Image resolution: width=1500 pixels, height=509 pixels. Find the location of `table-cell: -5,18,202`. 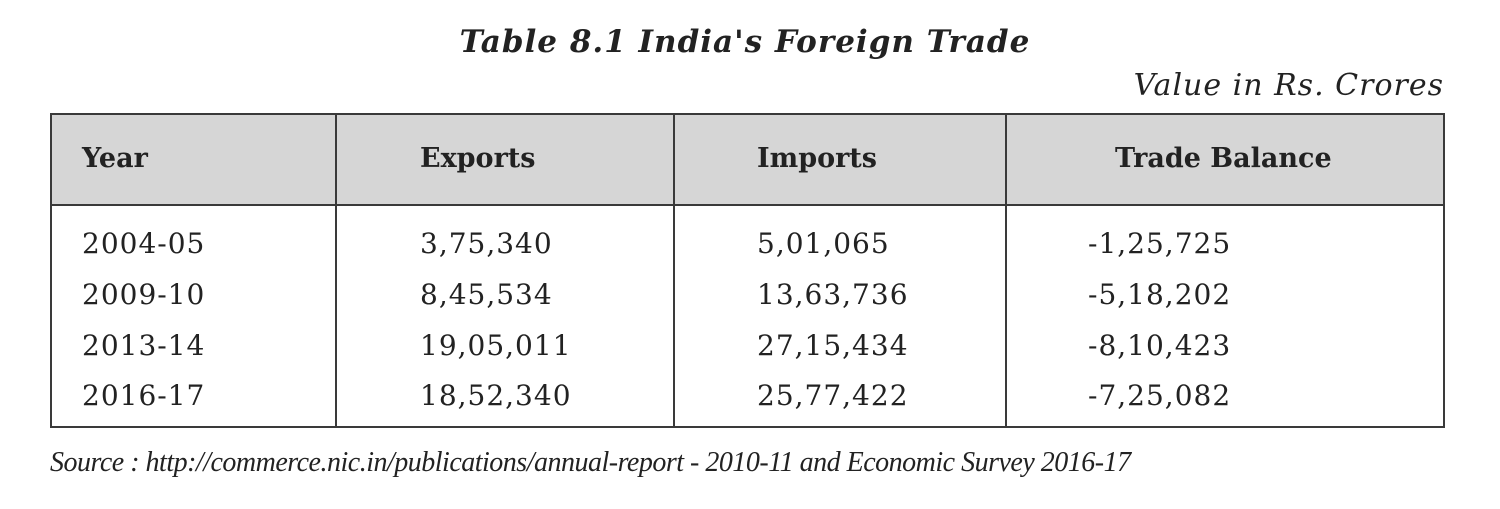

table-cell: -5,18,202 is located at coordinates (1160, 294).